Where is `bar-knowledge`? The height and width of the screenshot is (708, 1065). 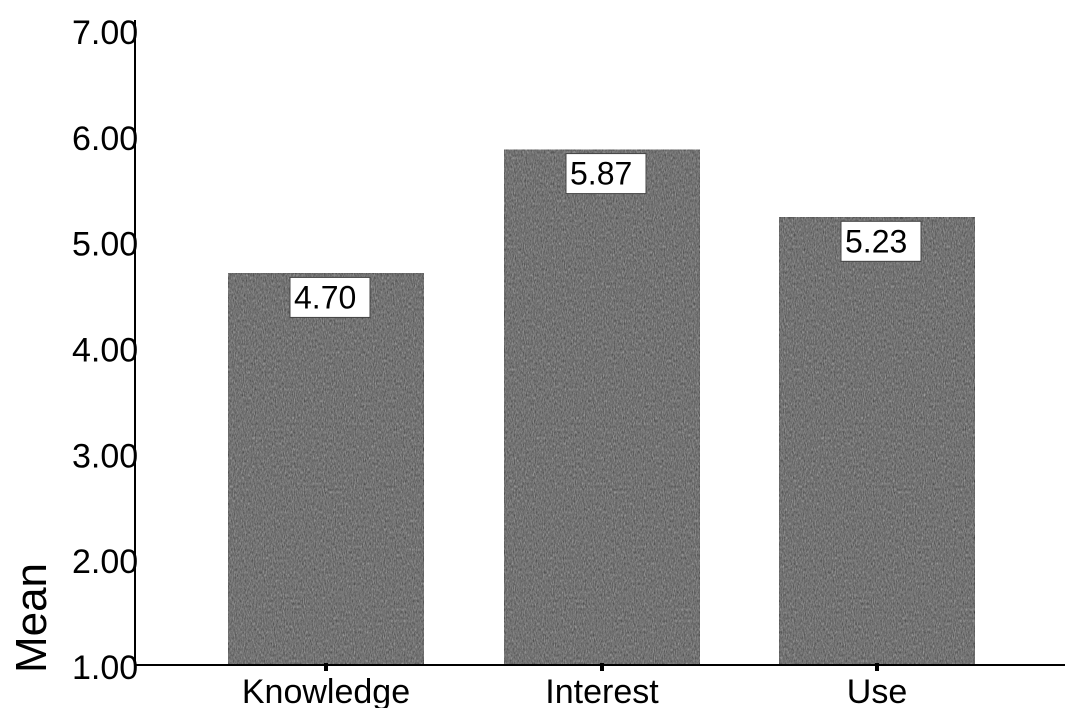
bar-knowledge is located at coordinates (326, 469).